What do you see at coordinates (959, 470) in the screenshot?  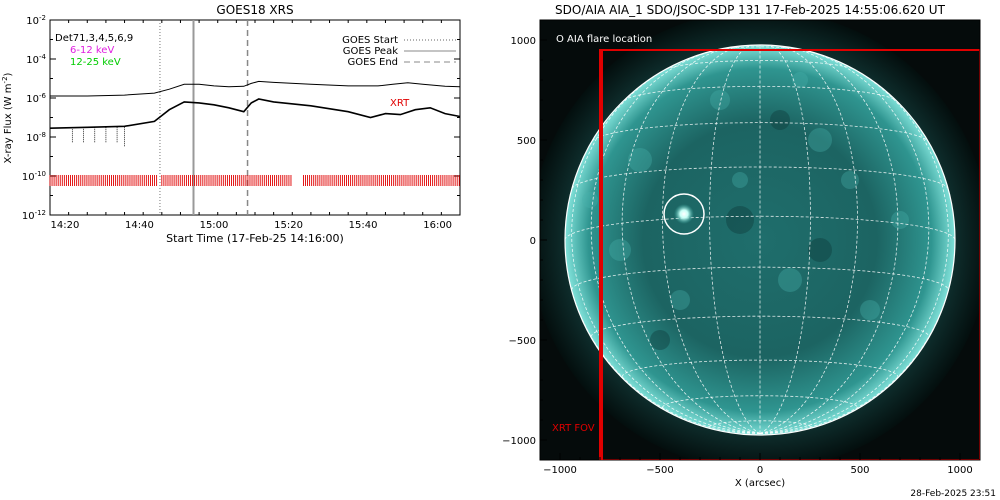 I see `aia-x-tick-label: 1000` at bounding box center [959, 470].